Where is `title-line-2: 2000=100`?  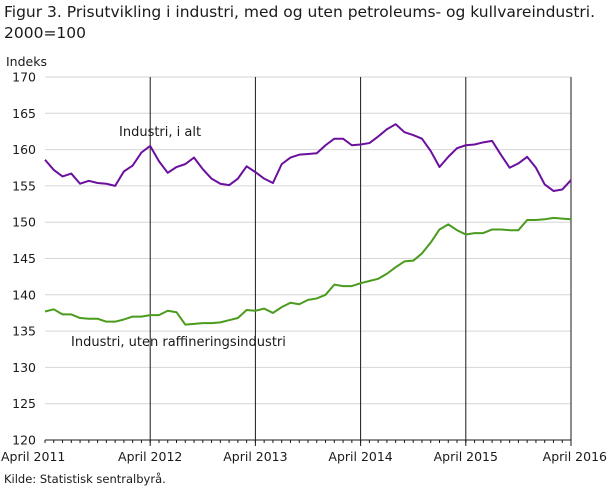 title-line-2: 2000=100 is located at coordinates (45, 33).